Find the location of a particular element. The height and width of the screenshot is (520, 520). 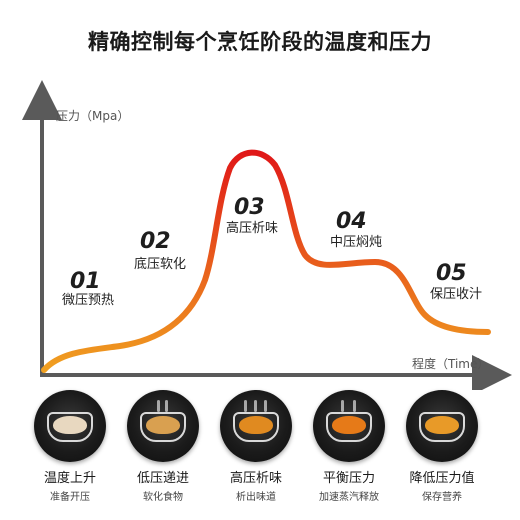

stage-5-number: 05 is located at coordinates (451, 273).